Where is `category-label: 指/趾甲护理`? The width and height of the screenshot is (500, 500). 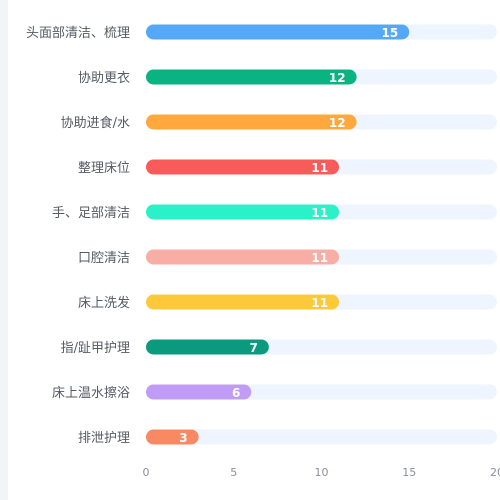
category-label: 指/趾甲护理 is located at coordinates (95, 348).